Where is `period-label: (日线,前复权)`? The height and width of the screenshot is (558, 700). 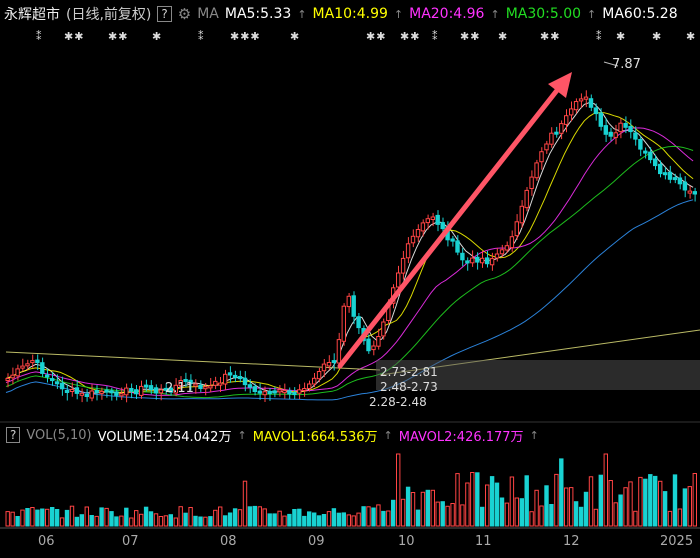
period-label: (日线,前复权) is located at coordinates (109, 15).